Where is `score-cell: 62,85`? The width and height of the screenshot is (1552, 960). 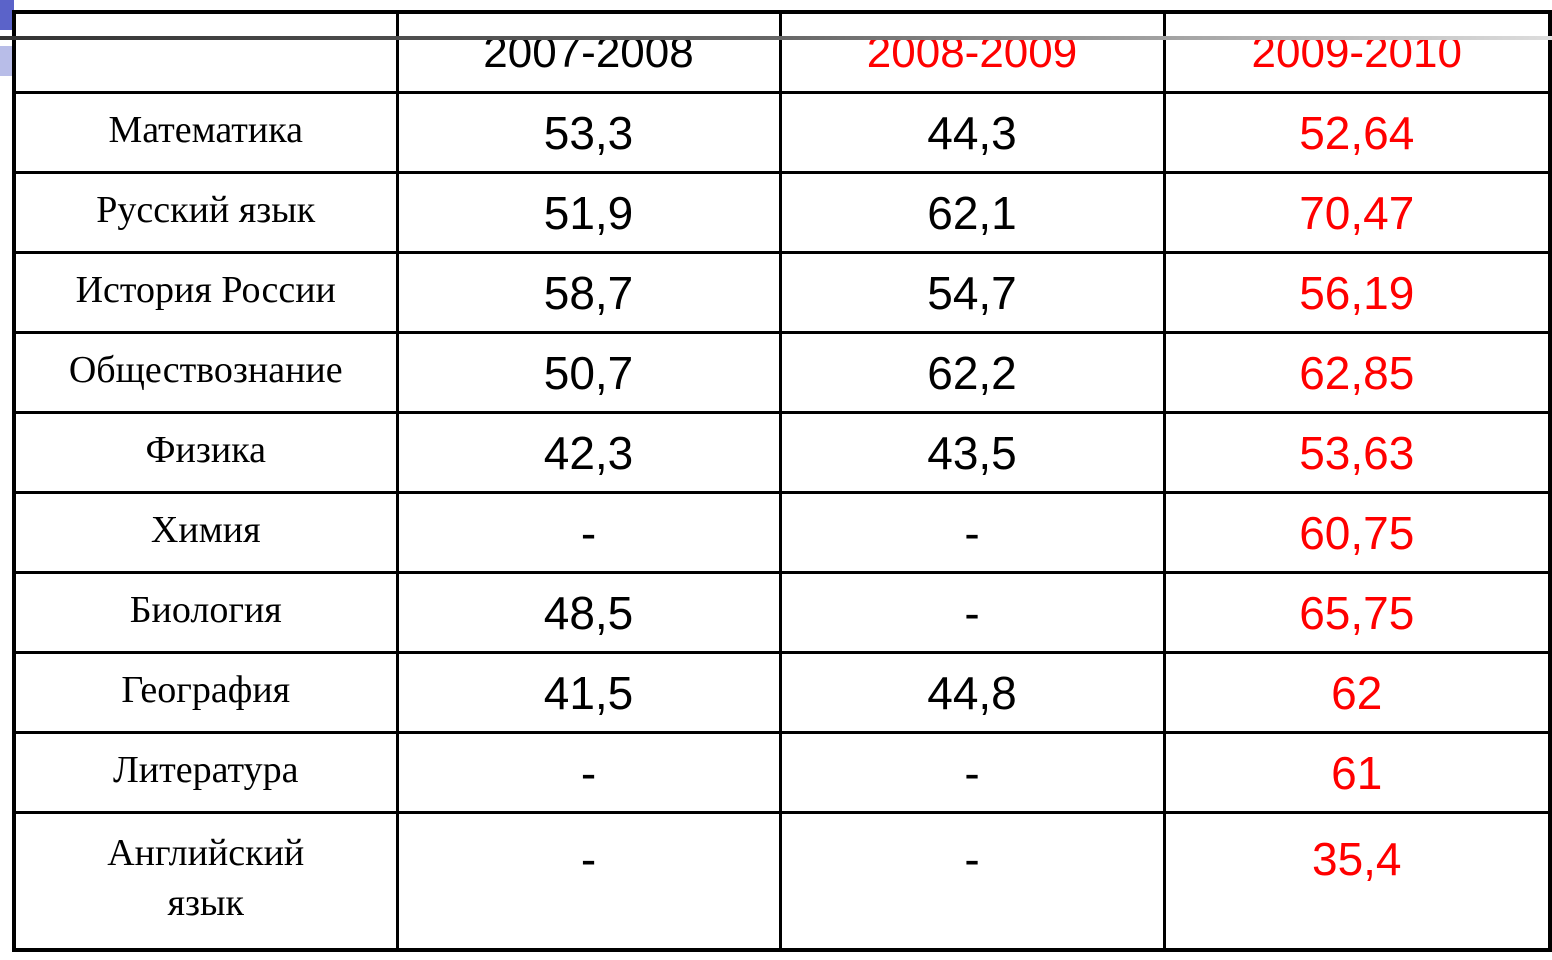 score-cell: 62,85 is located at coordinates (1357, 372).